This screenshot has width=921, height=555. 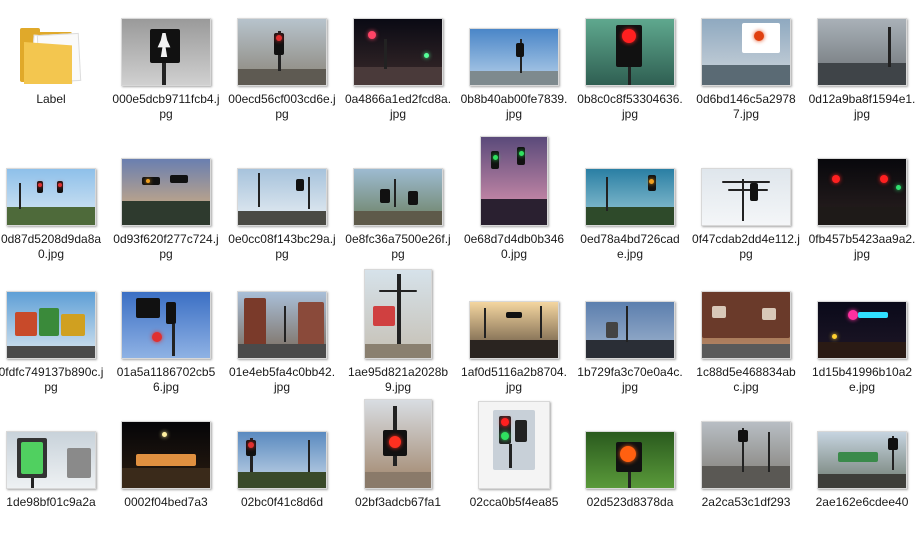 I want to click on file-item: 02d523d8378da, so click(x=630, y=485).